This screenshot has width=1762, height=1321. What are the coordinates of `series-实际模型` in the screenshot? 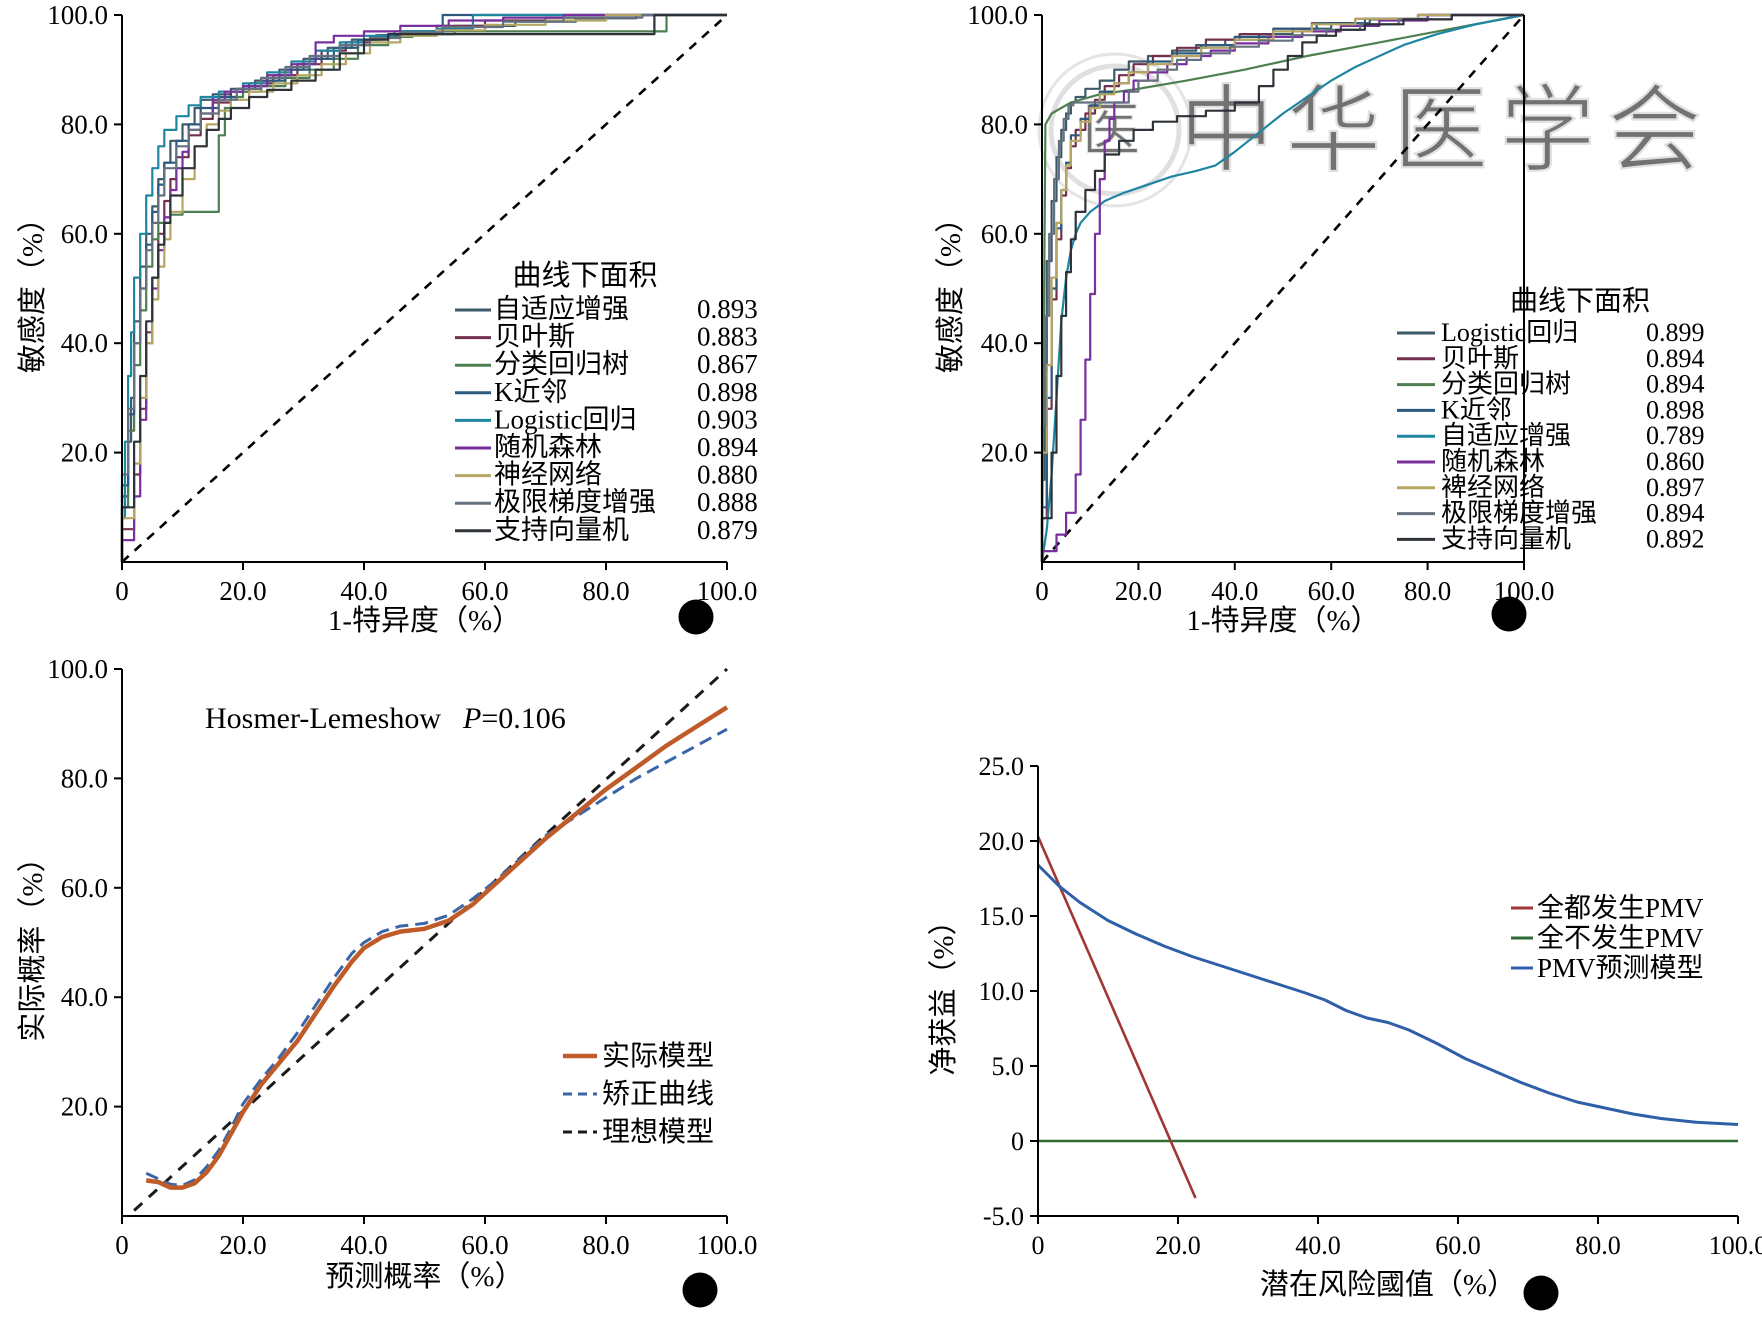 It's located at (437, 947).